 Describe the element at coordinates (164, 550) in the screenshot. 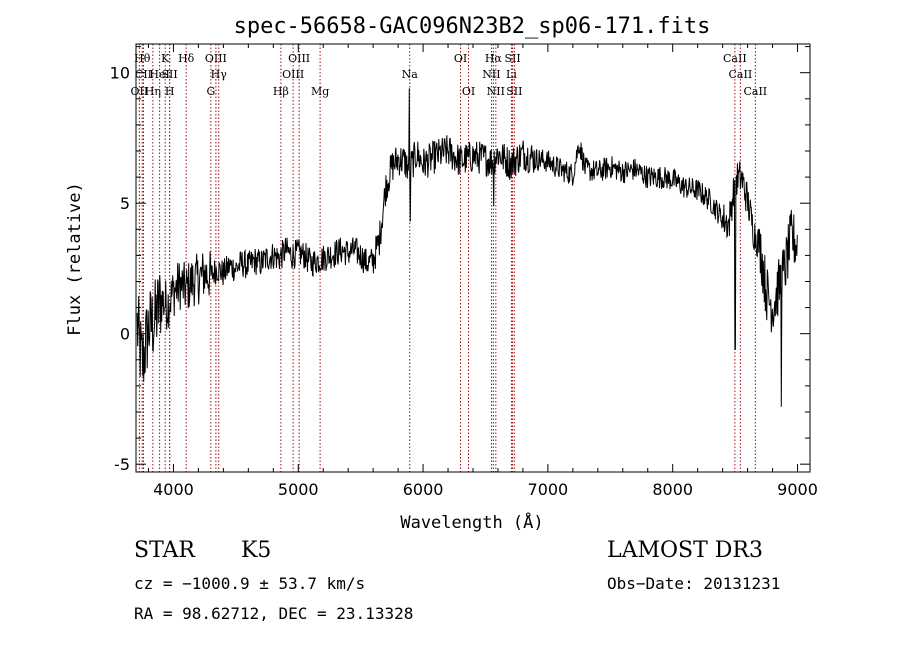

I see `object-type: STAR` at that location.